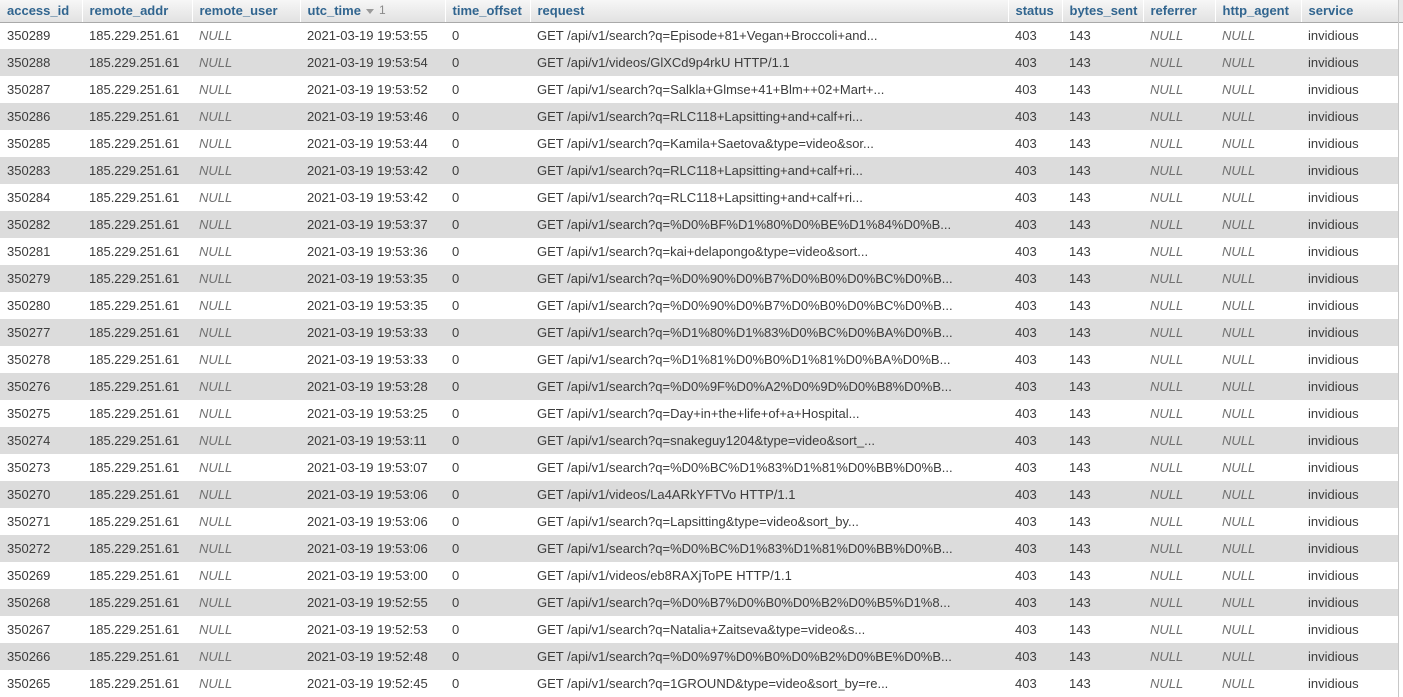 The height and width of the screenshot is (697, 1403). Describe the element at coordinates (367, 413) in the screenshot. I see `cell-utc_time: 2021-03-19 19:53:25` at that location.